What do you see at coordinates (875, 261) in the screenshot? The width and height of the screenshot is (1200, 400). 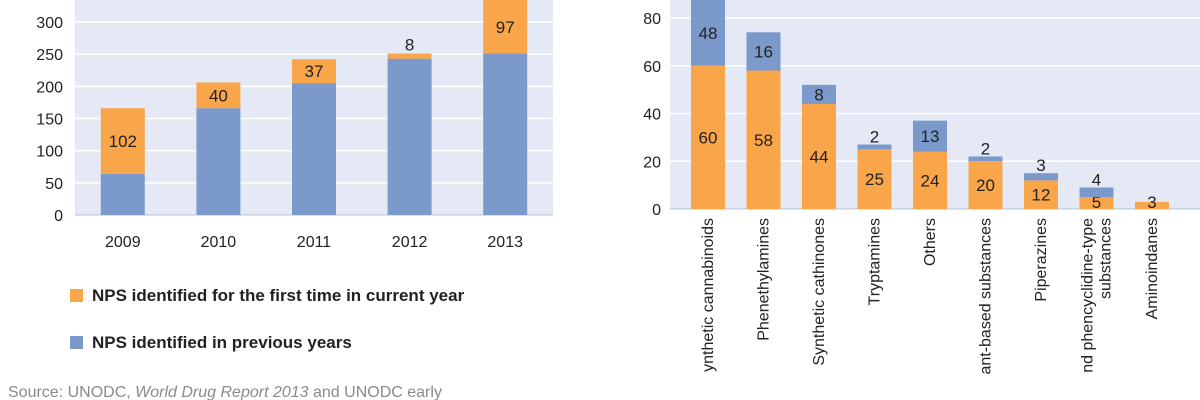 I see `right-x-tick-label: Tryptamines` at bounding box center [875, 261].